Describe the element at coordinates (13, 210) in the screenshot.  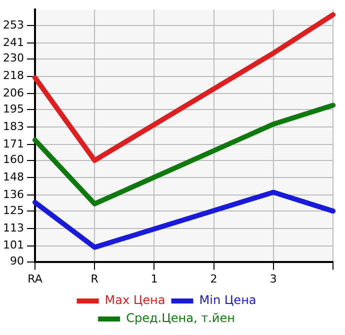
I see `y-tick-label: 125` at that location.